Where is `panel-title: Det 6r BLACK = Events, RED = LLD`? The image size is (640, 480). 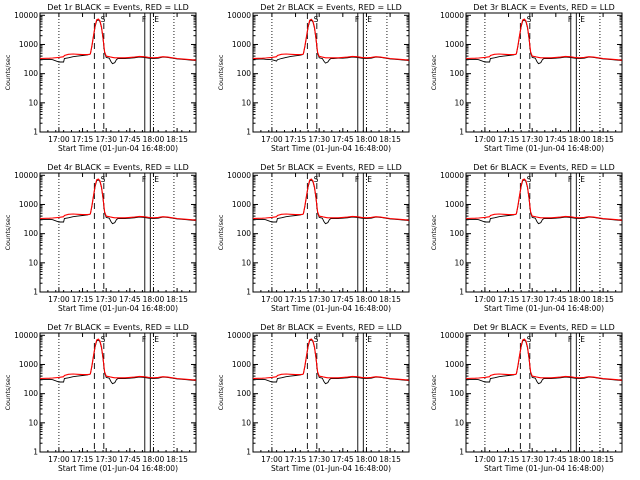
panel-title: Det 6r BLACK = Events, RED = LLD is located at coordinates (544, 167).